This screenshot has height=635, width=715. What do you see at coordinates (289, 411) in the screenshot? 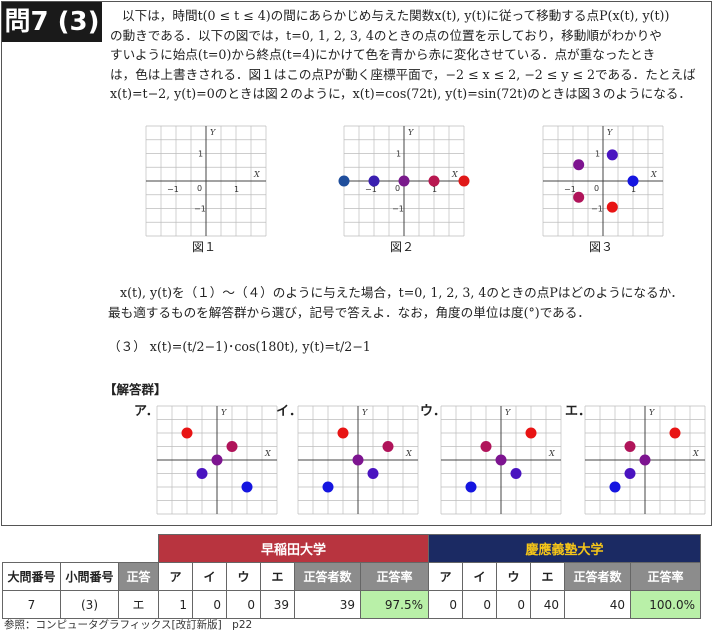
I see `answer-label-i: イ．` at bounding box center [289, 411].